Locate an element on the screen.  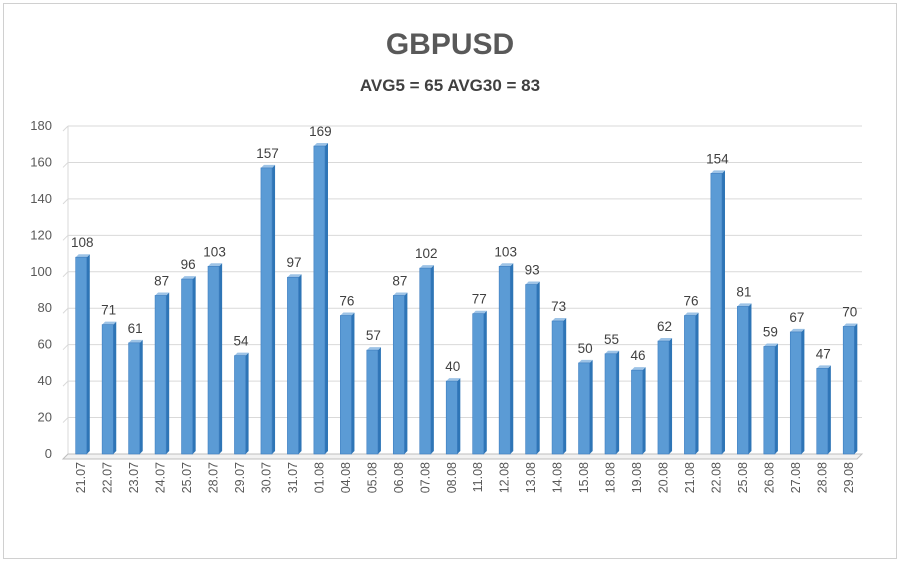
y-tick-label: 180 is located at coordinates (41, 125).